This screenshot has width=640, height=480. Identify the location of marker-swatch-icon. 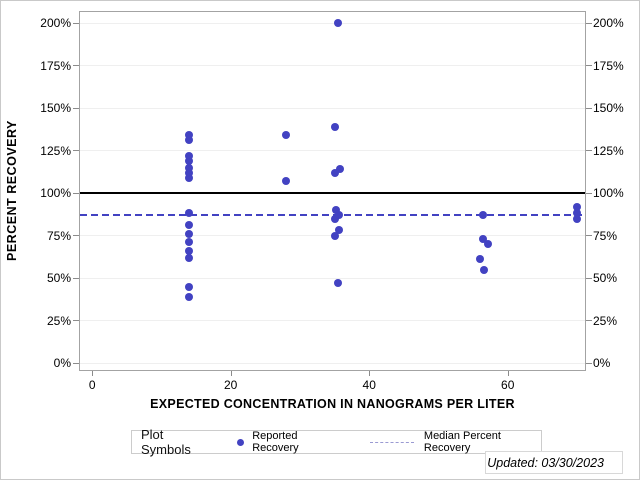
(241, 442).